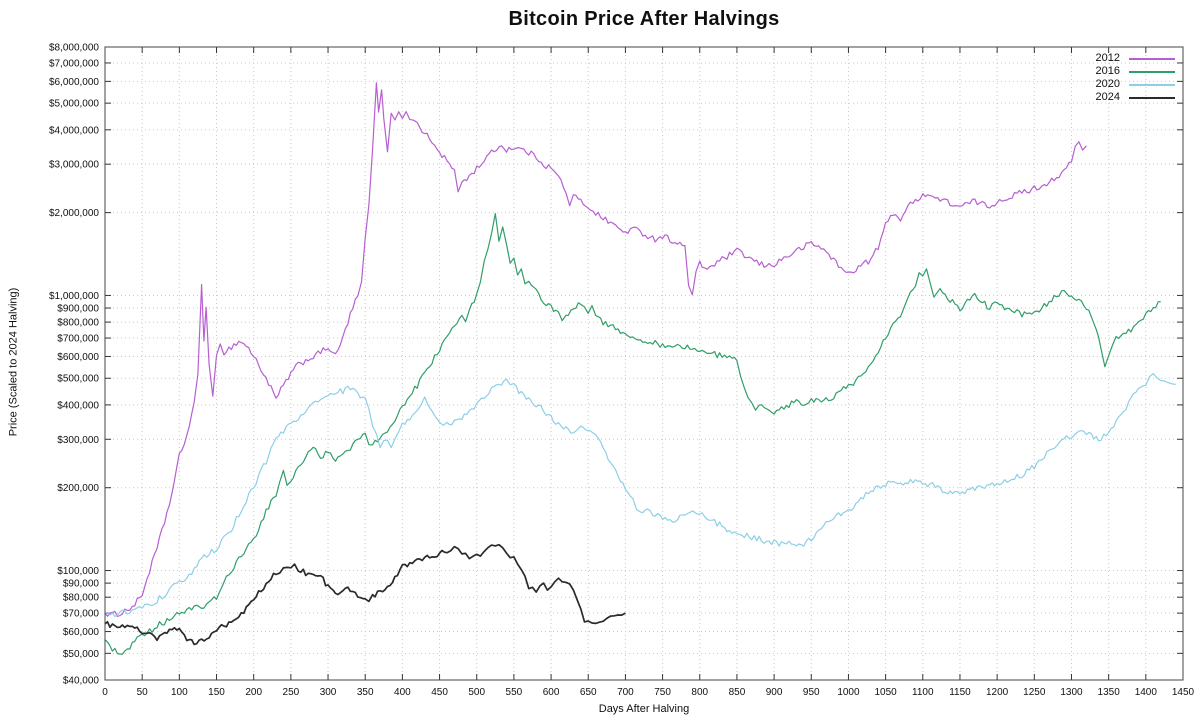  Describe the element at coordinates (439, 692) in the screenshot. I see `x-tick-label: 450` at that location.